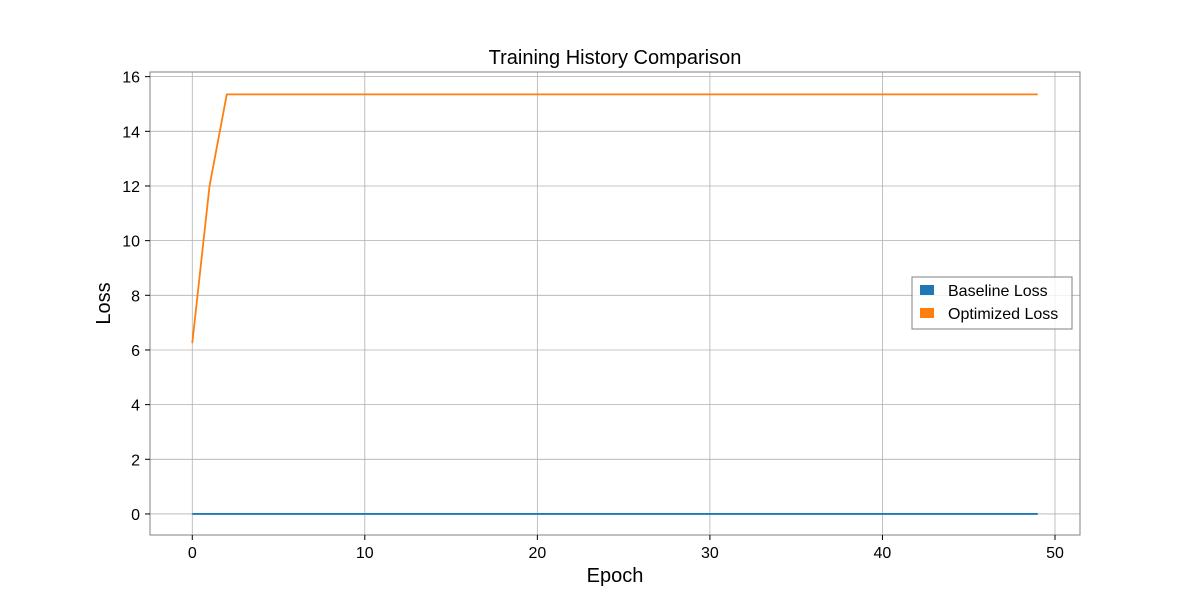  What do you see at coordinates (135, 515) in the screenshot?
I see `y-tick-label: 0` at bounding box center [135, 515].